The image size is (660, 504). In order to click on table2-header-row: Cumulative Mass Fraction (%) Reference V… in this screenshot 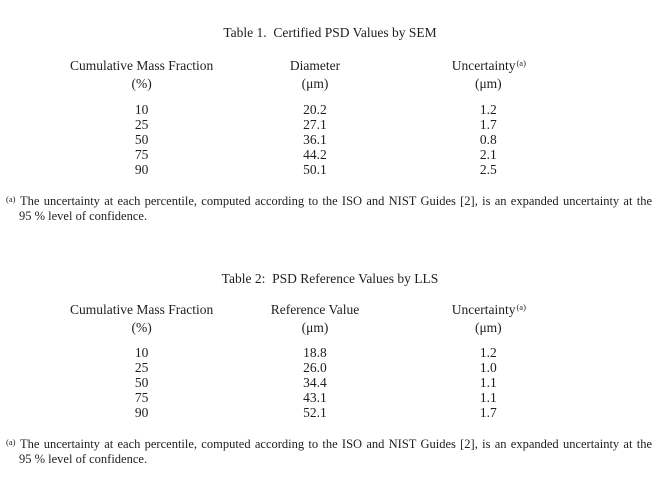, I will do `click(315, 319)`.